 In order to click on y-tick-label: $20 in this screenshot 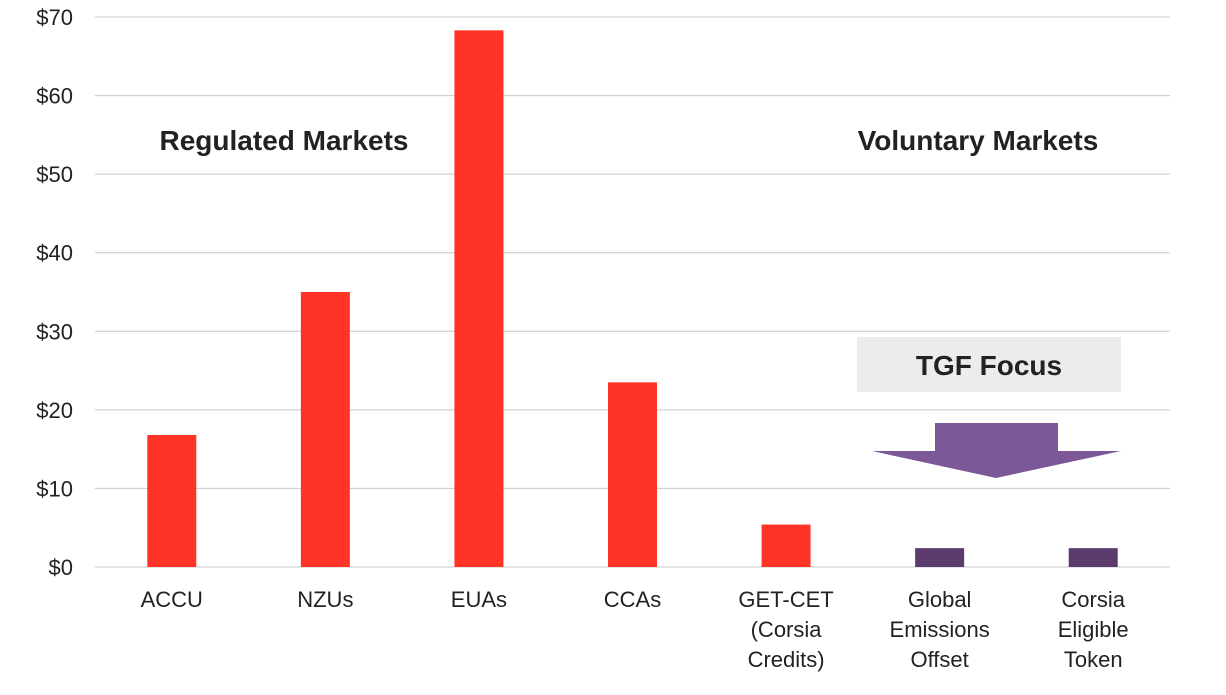, I will do `click(54, 410)`.